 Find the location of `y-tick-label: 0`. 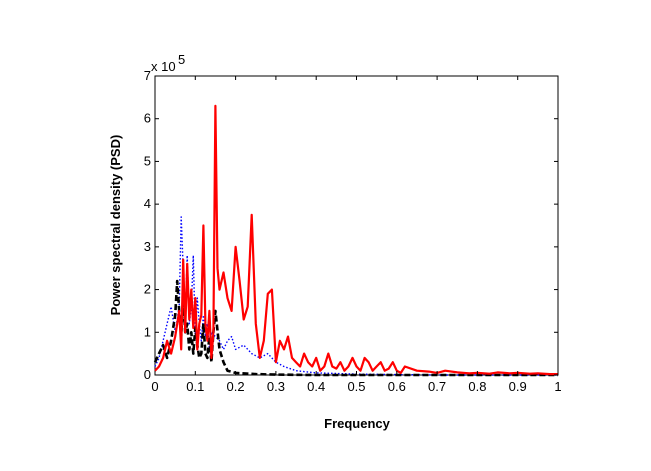

y-tick-label: 0 is located at coordinates (147, 374).